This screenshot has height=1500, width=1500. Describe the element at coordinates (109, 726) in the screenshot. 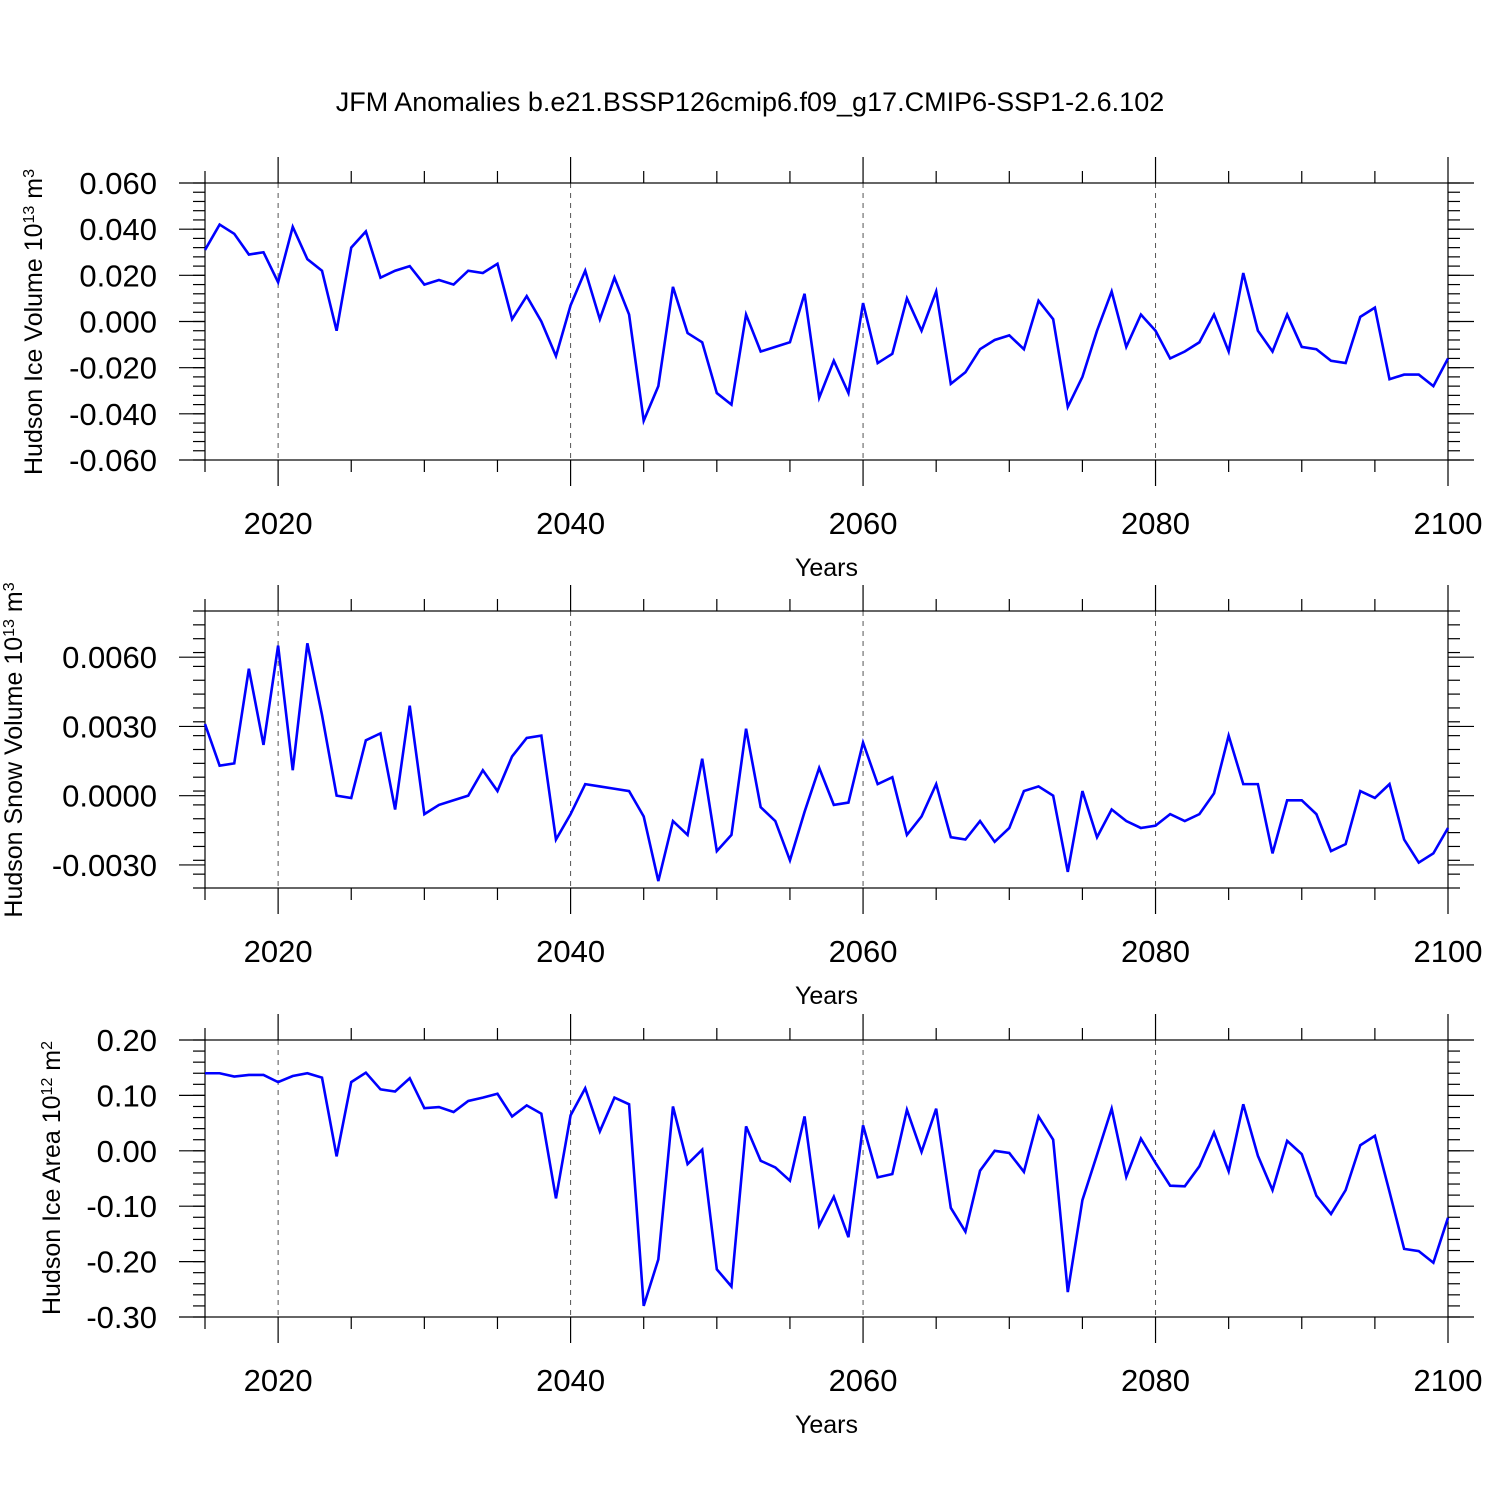

I see `y-tick-label: 0.0030` at that location.